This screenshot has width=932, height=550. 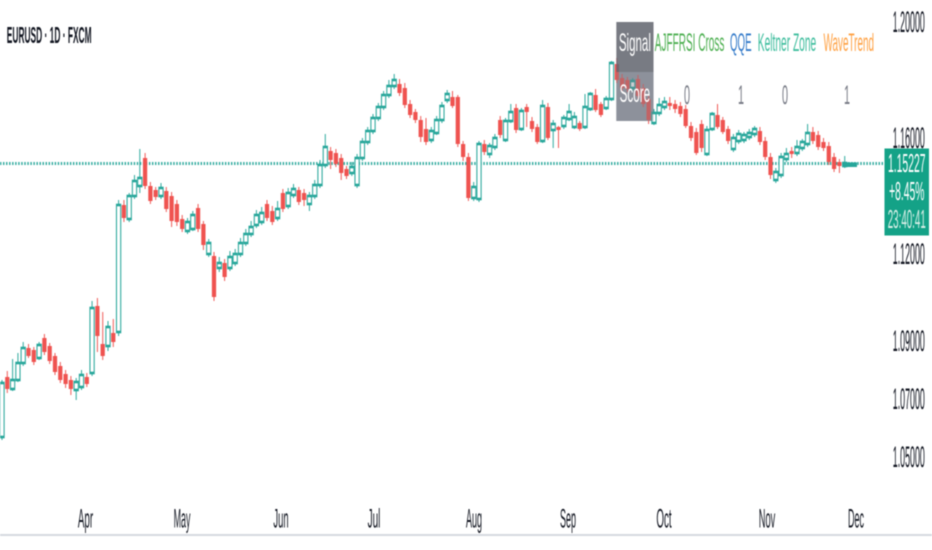 What do you see at coordinates (907, 164) in the screenshot?
I see `svg-text: 1.15227` at bounding box center [907, 164].